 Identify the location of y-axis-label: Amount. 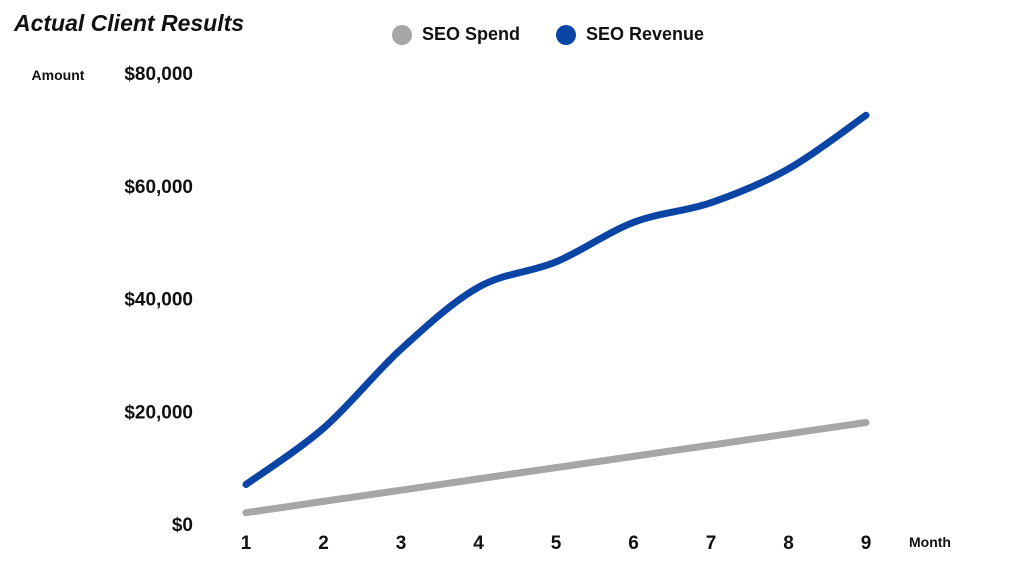
(58, 75).